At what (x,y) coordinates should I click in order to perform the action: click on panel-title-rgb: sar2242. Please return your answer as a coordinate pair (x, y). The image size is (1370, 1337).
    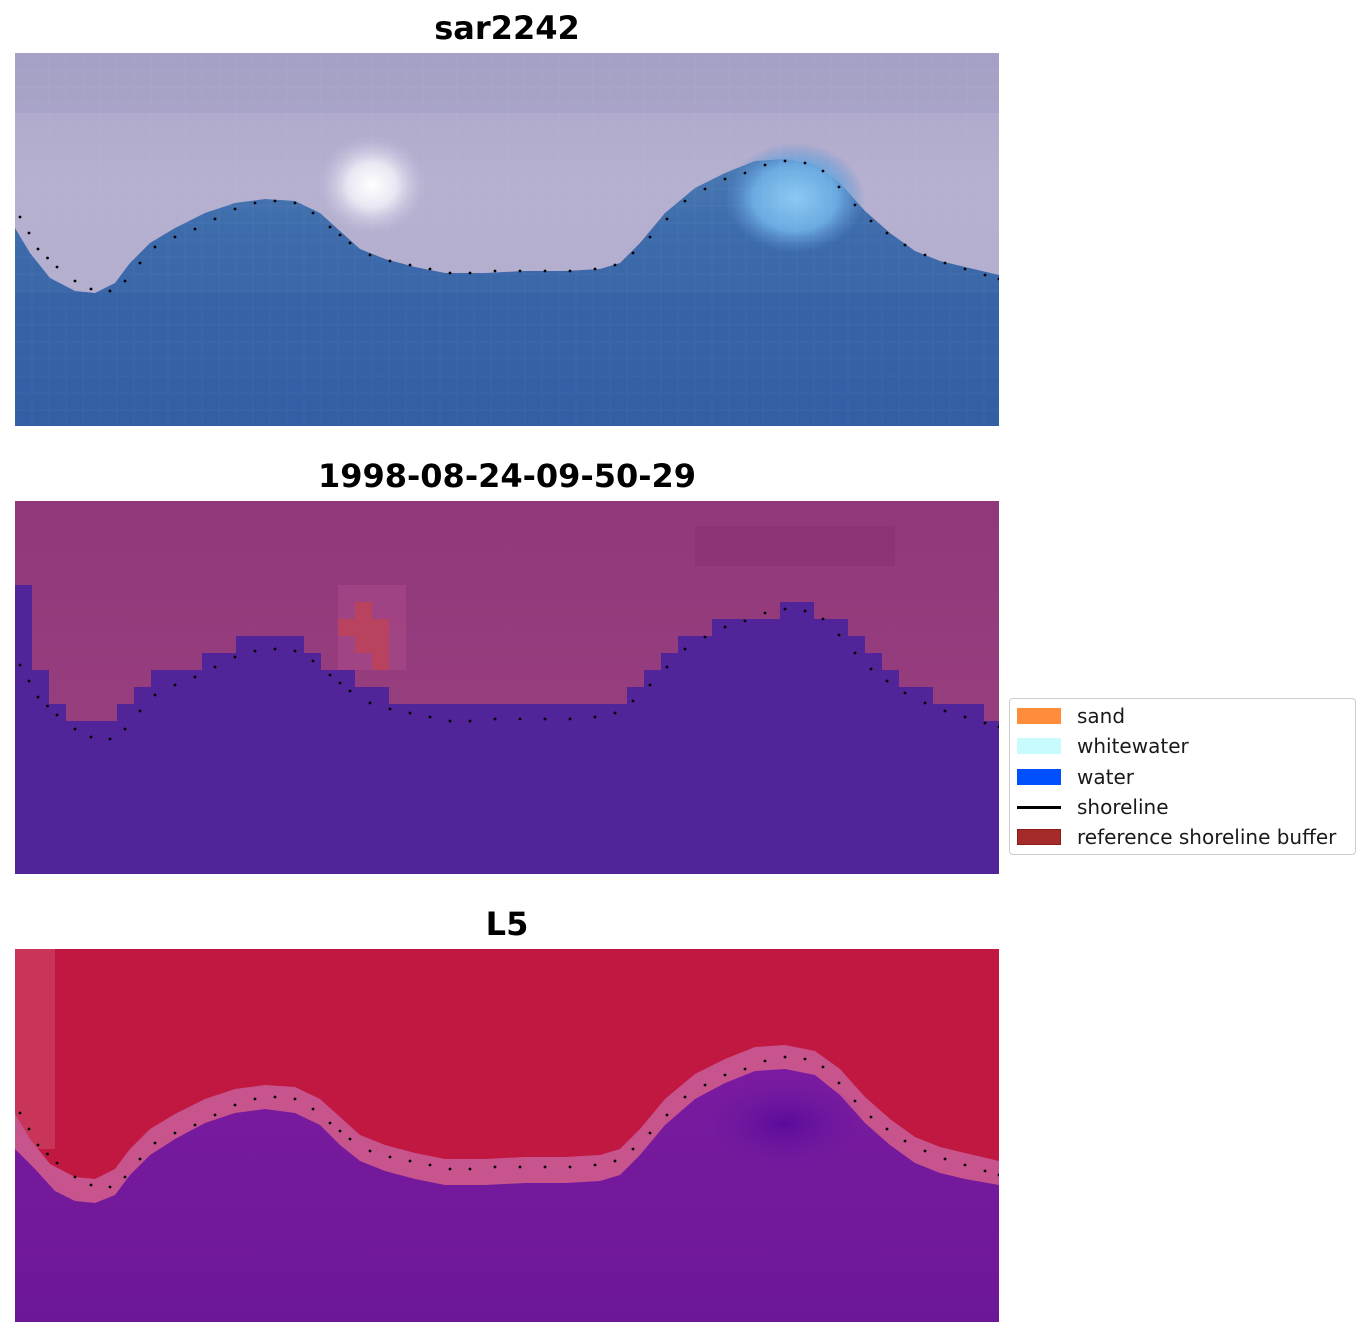
    Looking at the image, I should click on (507, 28).